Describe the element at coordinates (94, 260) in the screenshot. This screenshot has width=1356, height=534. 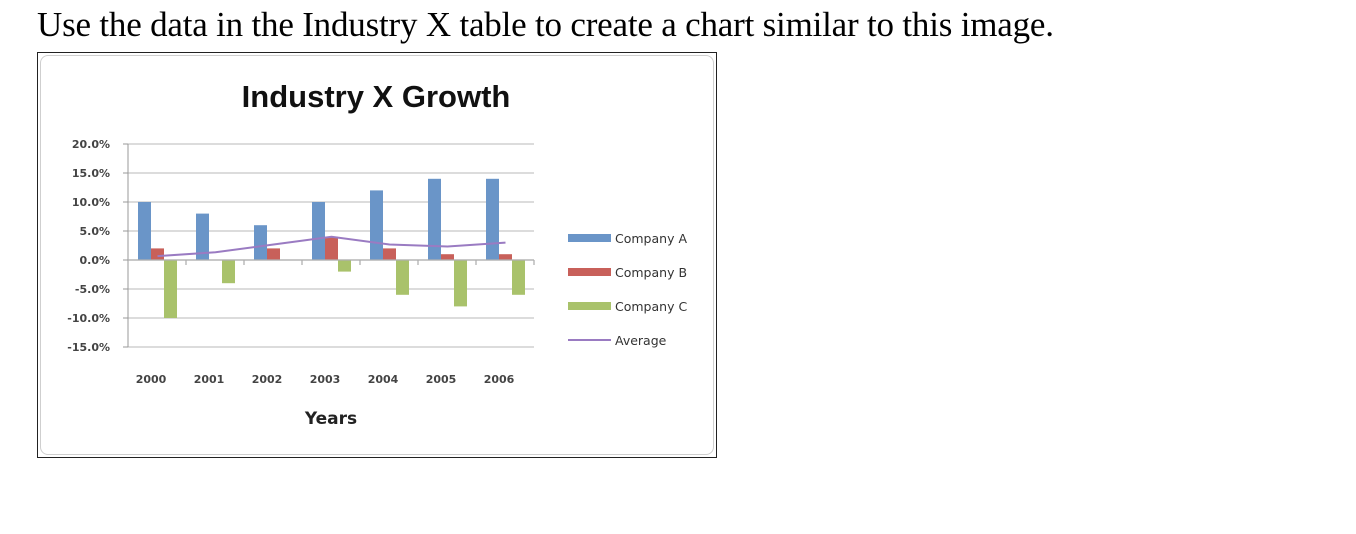
I see `y-tick-label: 0.0%` at that location.